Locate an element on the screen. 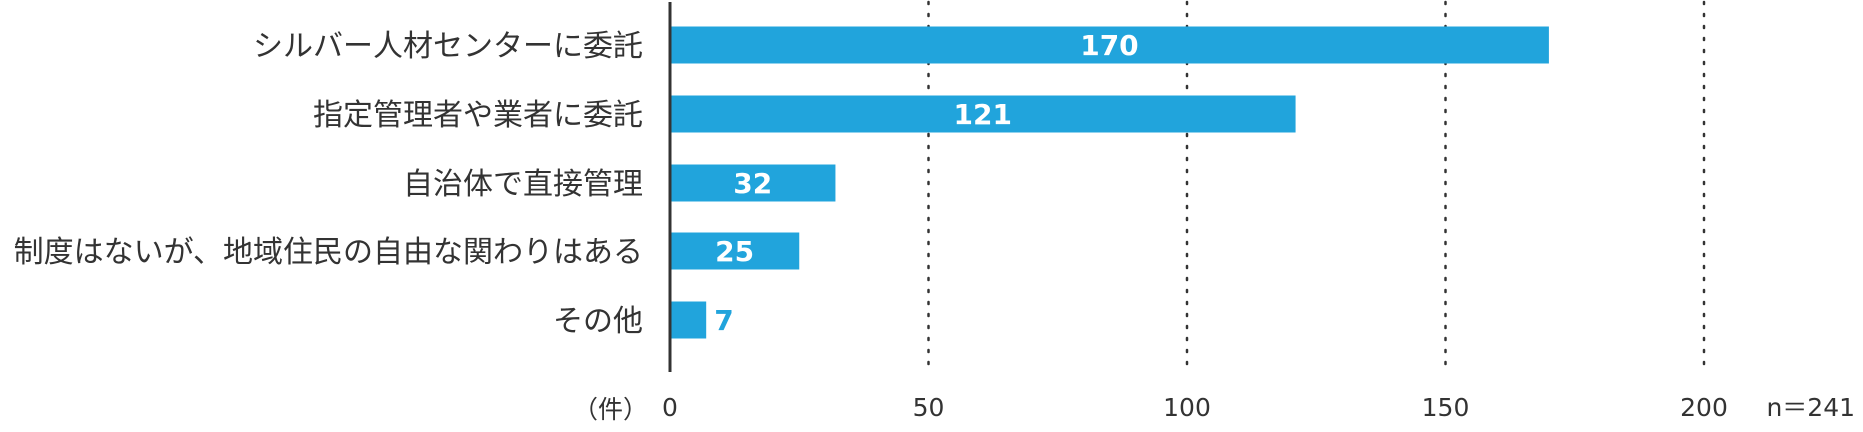 Image resolution: width=1863 pixels, height=432 pixels. category-label-2: 自治体で直接管理 is located at coordinates (523, 184).